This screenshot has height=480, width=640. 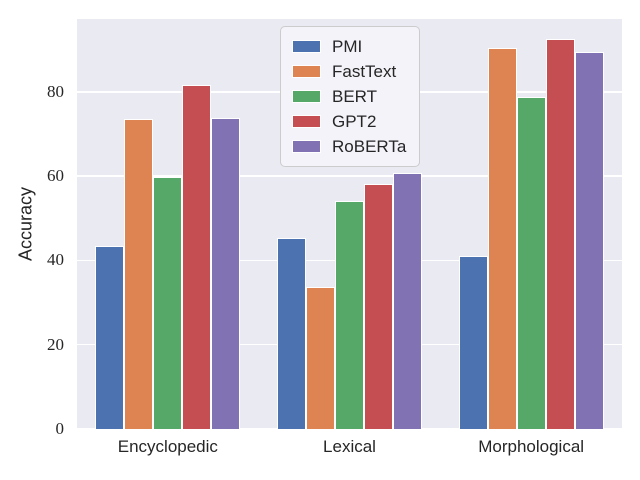 I want to click on legend-label: RoBERTa, so click(x=369, y=146).